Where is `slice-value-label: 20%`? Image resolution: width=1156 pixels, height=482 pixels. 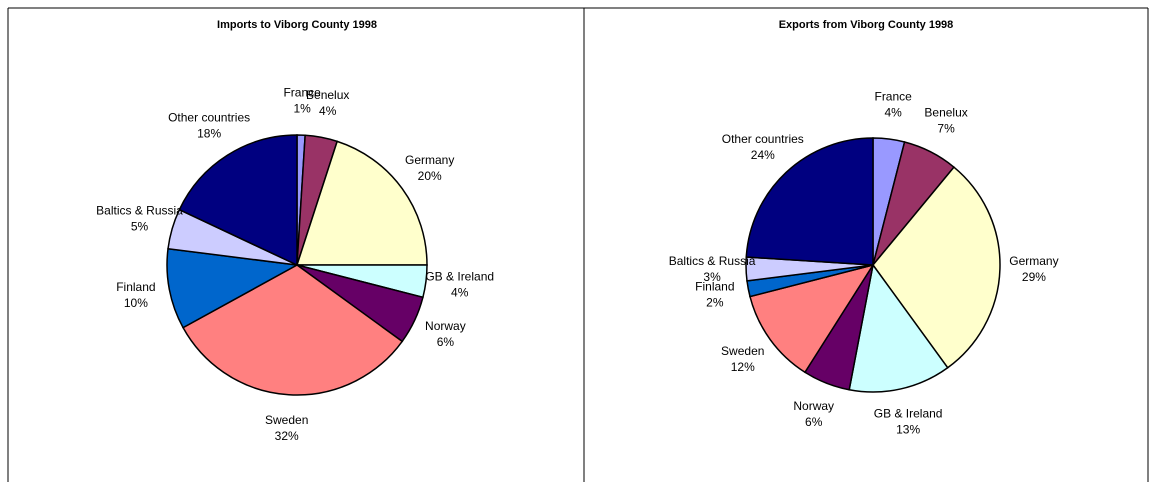
slice-value-label: 20% is located at coordinates (430, 176).